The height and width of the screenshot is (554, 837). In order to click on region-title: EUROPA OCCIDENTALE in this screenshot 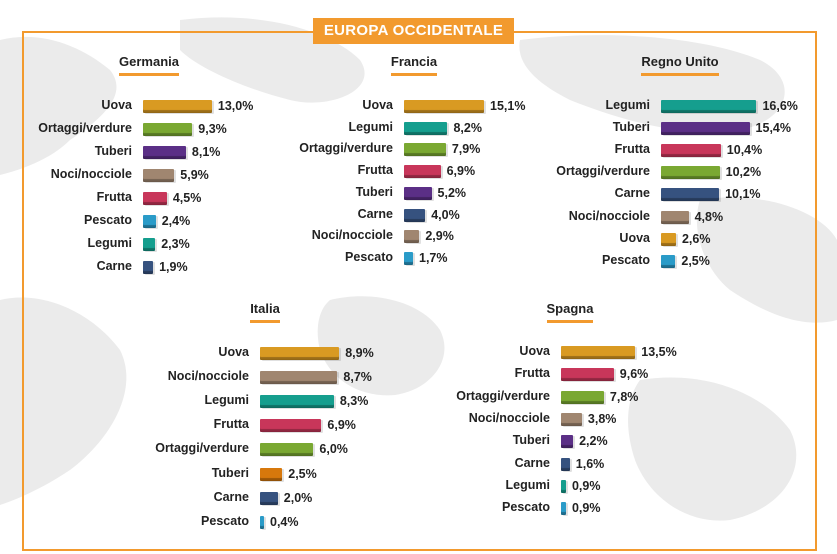, I will do `click(413, 30)`.